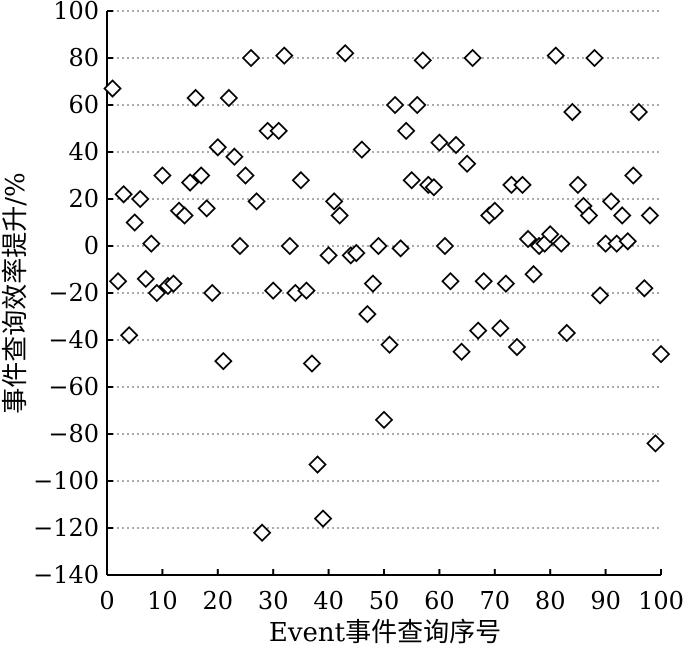 This screenshot has height=648, width=687. I want to click on y-tick-label: −80, so click(73, 434).